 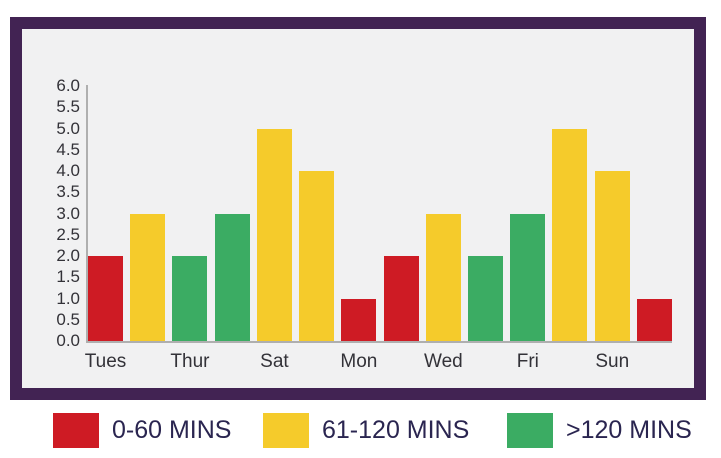 What do you see at coordinates (68, 319) in the screenshot?
I see `y-axis-tick-label: 0.5` at bounding box center [68, 319].